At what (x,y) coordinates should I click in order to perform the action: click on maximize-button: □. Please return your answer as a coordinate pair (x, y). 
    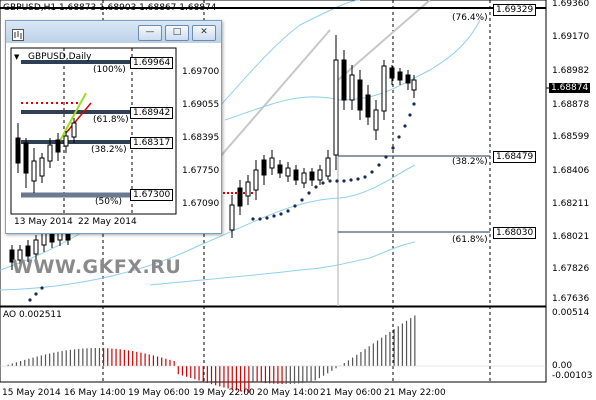
    Looking at the image, I should click on (177, 33).